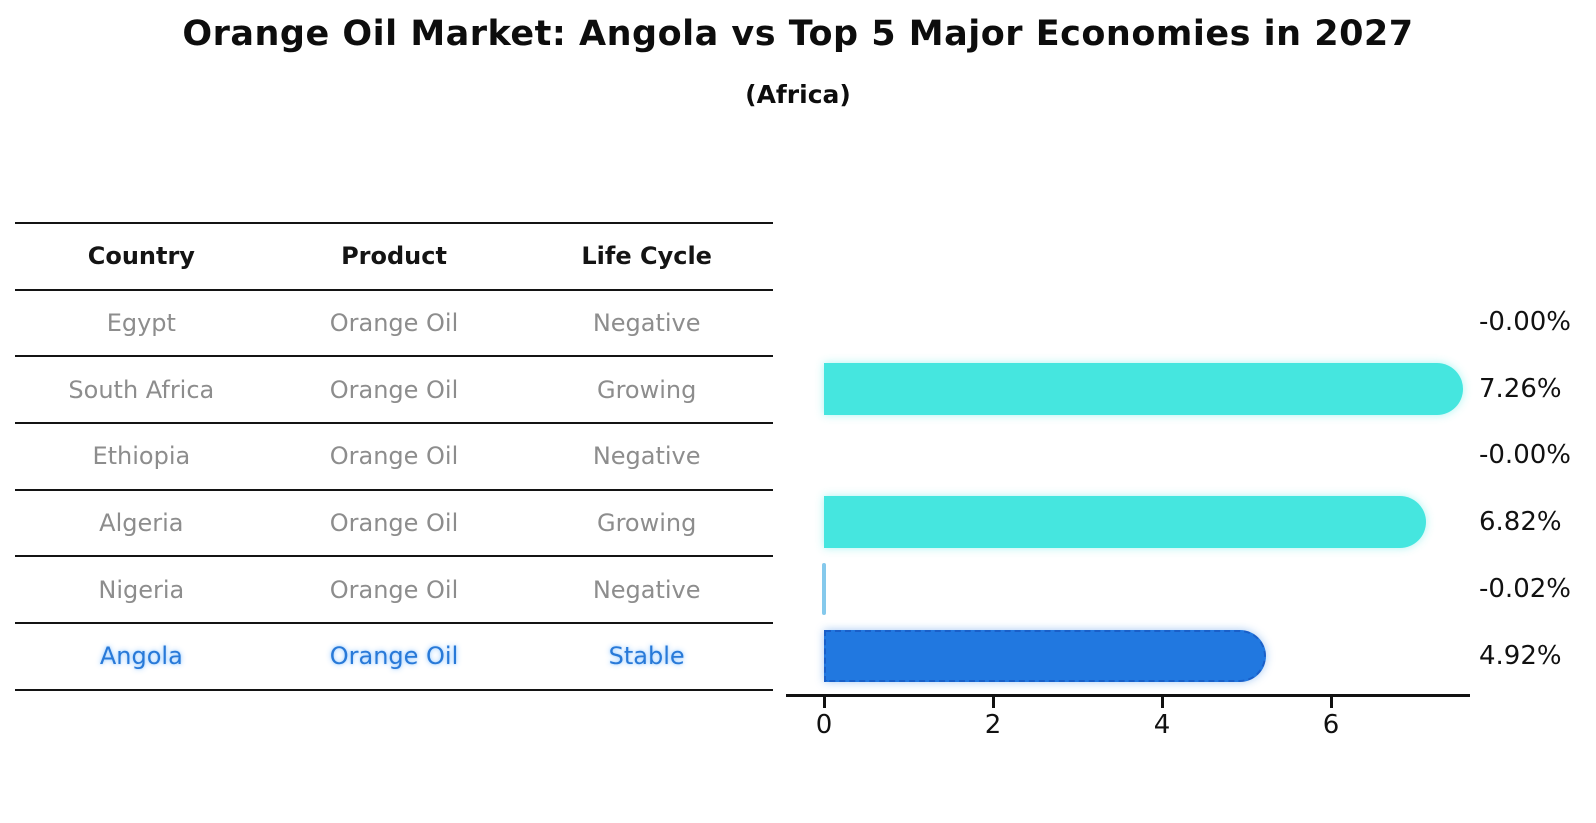 The width and height of the screenshot is (1596, 823). What do you see at coordinates (141, 456) in the screenshot?
I see `cell-country: Ethiopia` at bounding box center [141, 456].